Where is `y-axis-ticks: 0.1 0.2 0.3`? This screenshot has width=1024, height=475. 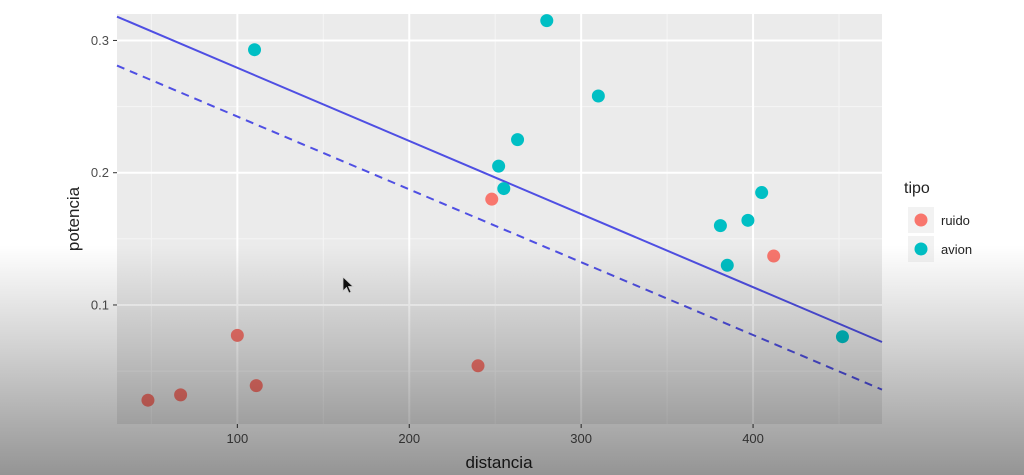 y-axis-ticks: 0.1 0.2 0.3 is located at coordinates (104, 172).